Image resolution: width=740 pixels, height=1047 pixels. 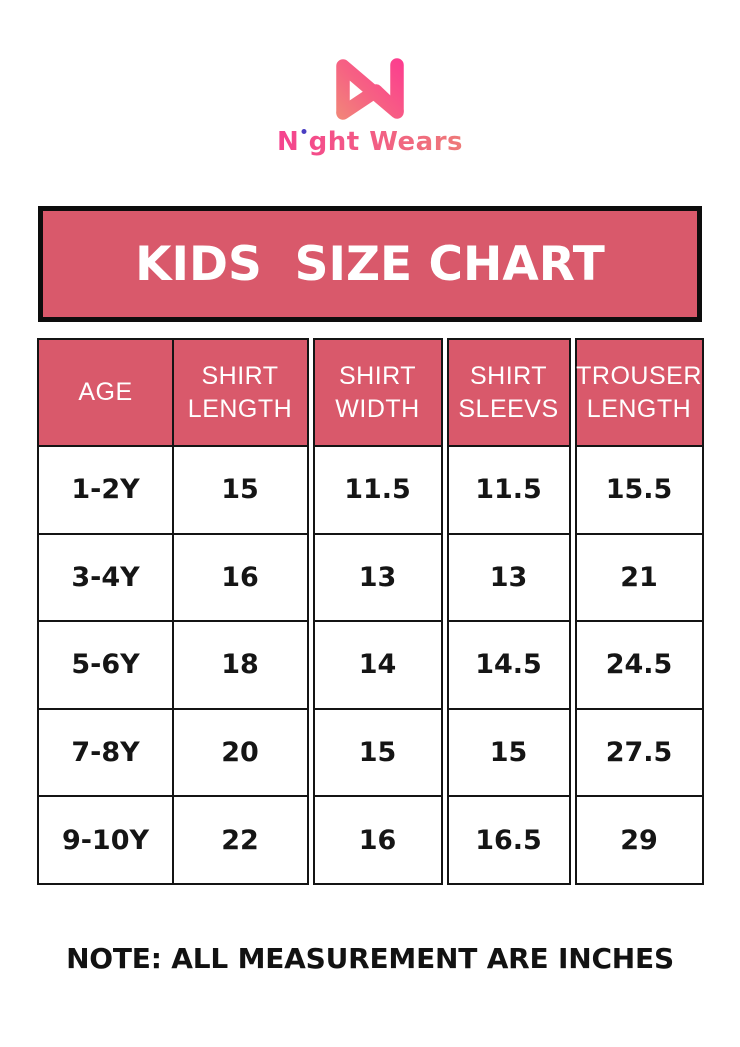 What do you see at coordinates (105, 489) in the screenshot?
I see `table-cell-age-row1: 1-2Y` at bounding box center [105, 489].